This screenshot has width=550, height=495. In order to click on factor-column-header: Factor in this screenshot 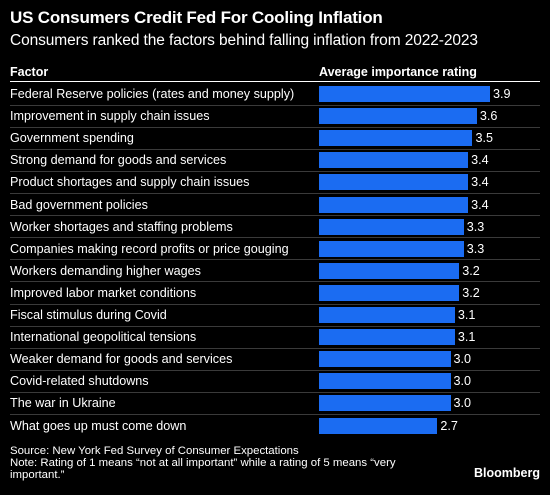, I will do `click(29, 72)`.